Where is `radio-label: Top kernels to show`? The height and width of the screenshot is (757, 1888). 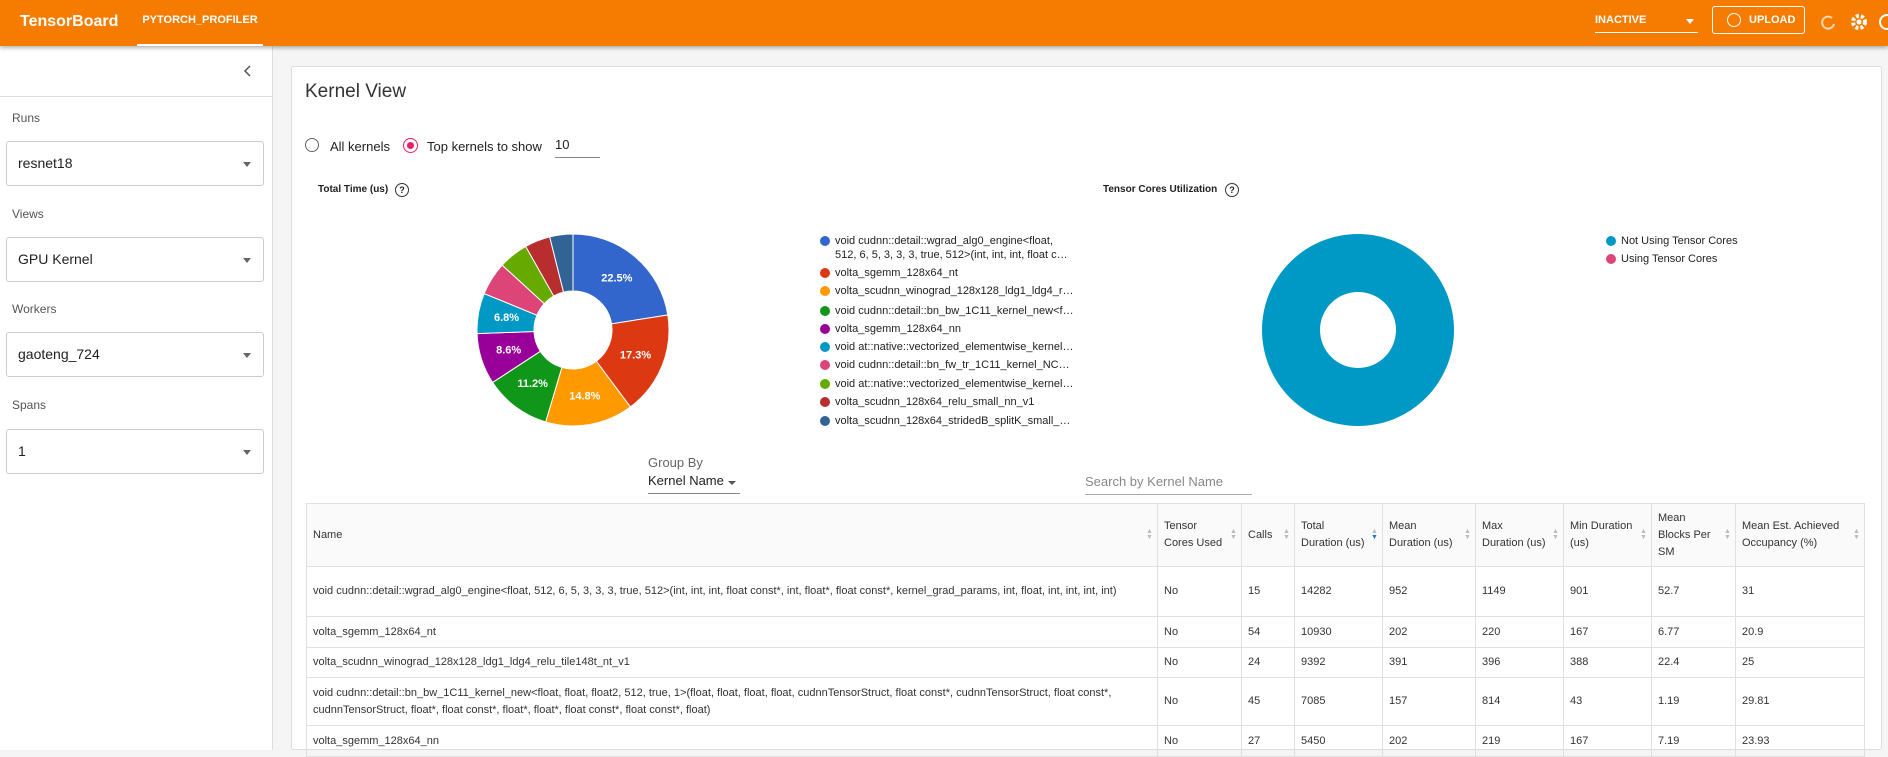 radio-label: Top kernels to show is located at coordinates (484, 146).